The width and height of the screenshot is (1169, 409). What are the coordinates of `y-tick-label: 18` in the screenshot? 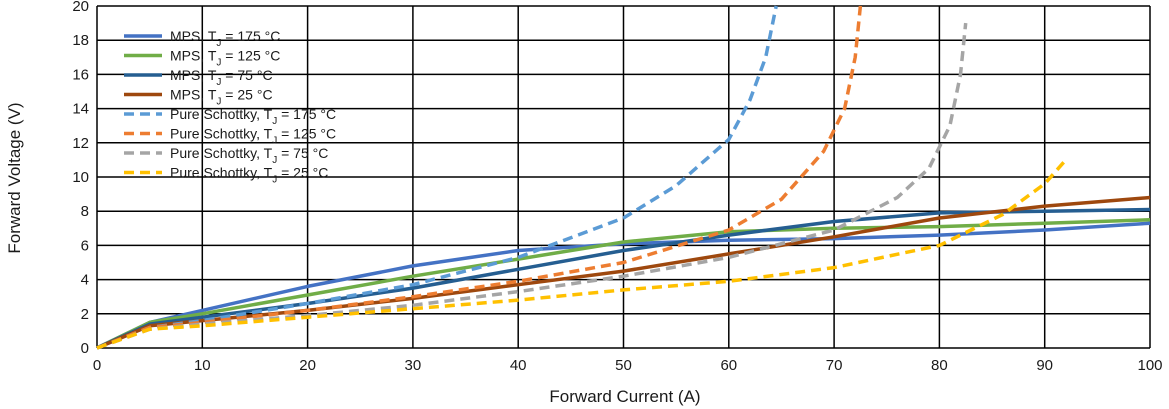 It's located at (80, 40).